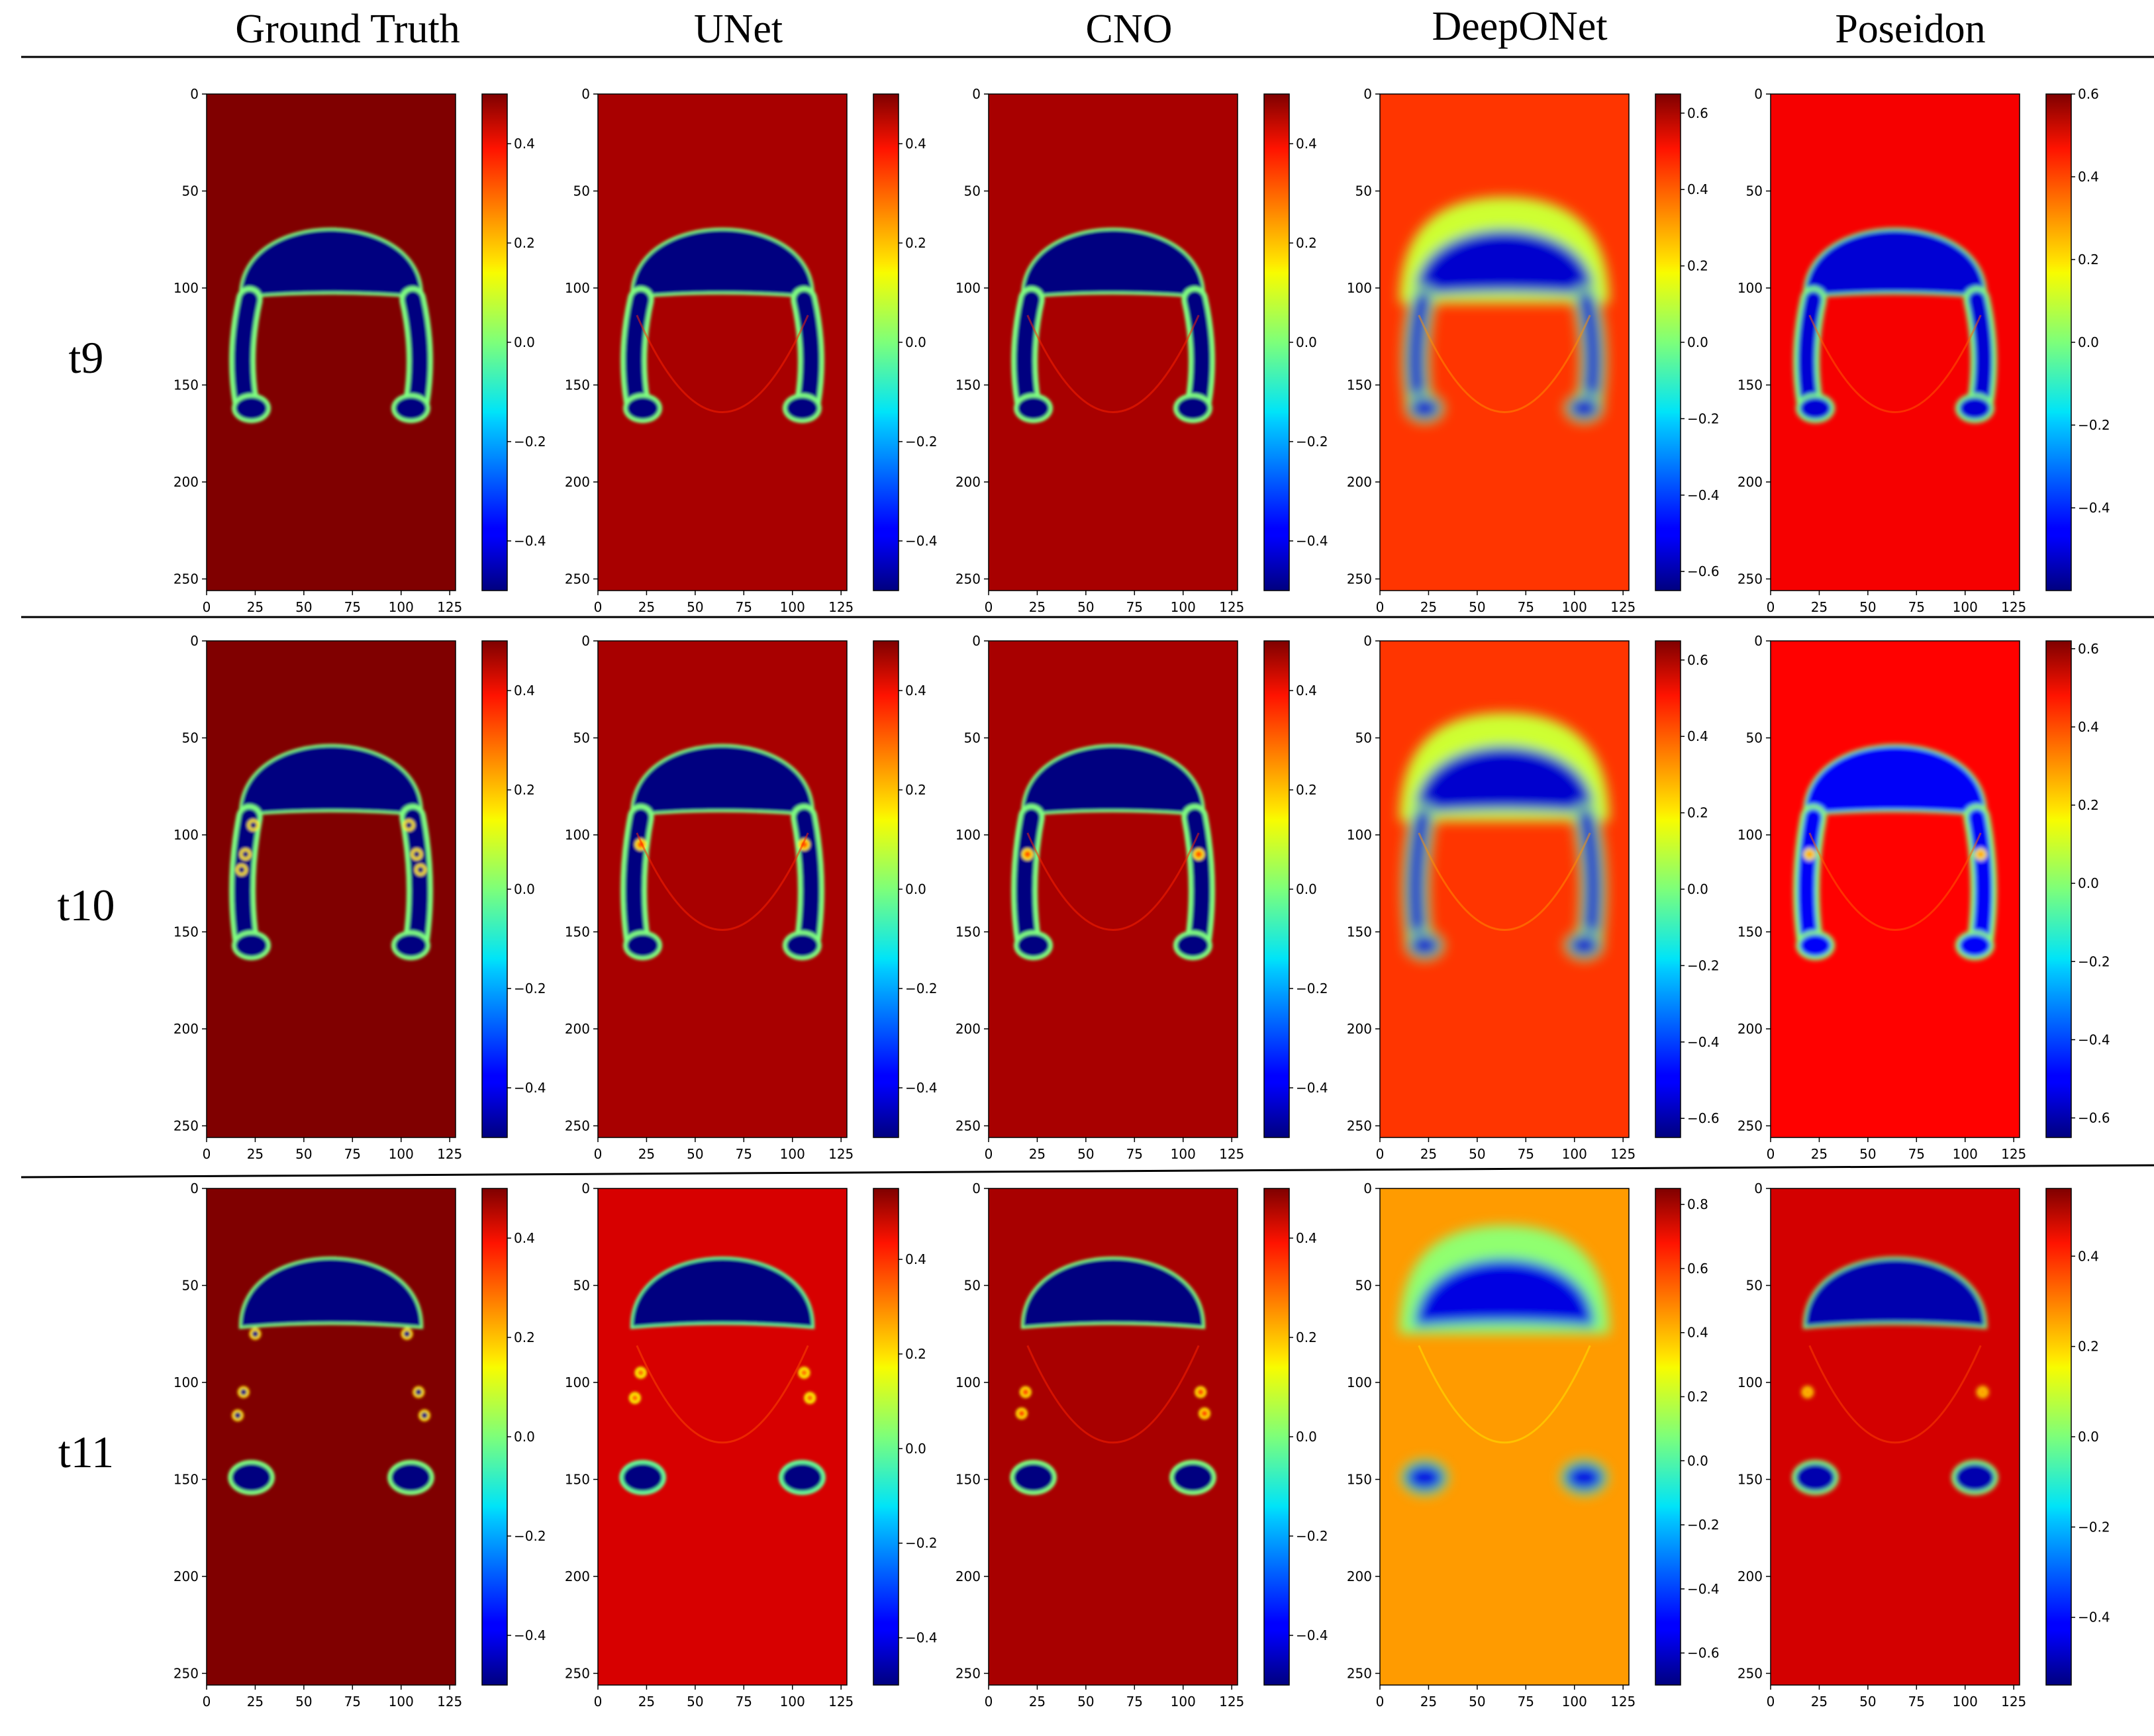  What do you see at coordinates (86, 1452) in the screenshot?
I see `row-label-t11: t11` at bounding box center [86, 1452].